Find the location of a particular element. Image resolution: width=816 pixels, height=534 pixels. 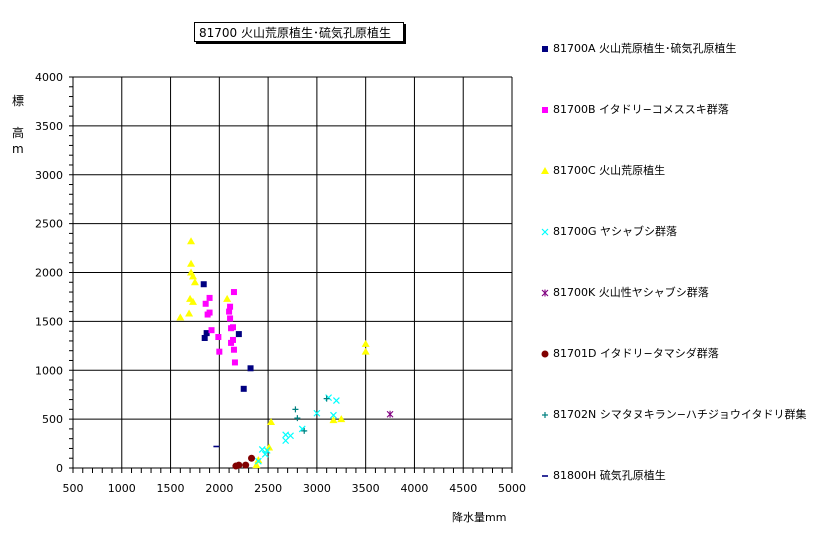

legend-item: 81700B イタドリ−コメススキ群落 is located at coordinates (634, 109).